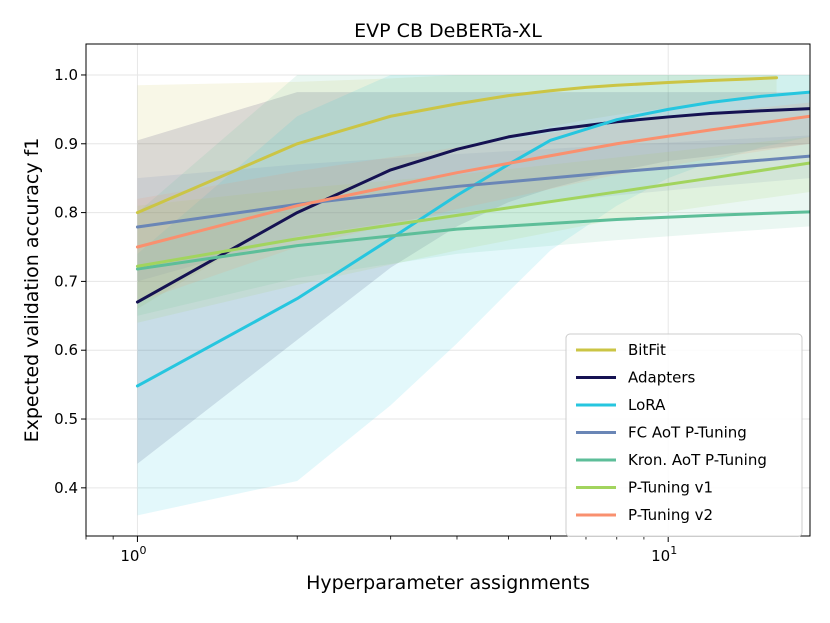 The image size is (830, 623). What do you see at coordinates (448, 583) in the screenshot?
I see `x-axis-label: Hyperparameter assignments` at bounding box center [448, 583].